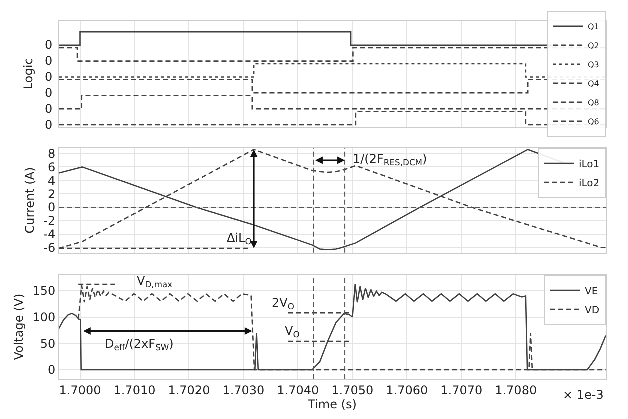  I want to click on legend-label: iLo2, so click(589, 184).